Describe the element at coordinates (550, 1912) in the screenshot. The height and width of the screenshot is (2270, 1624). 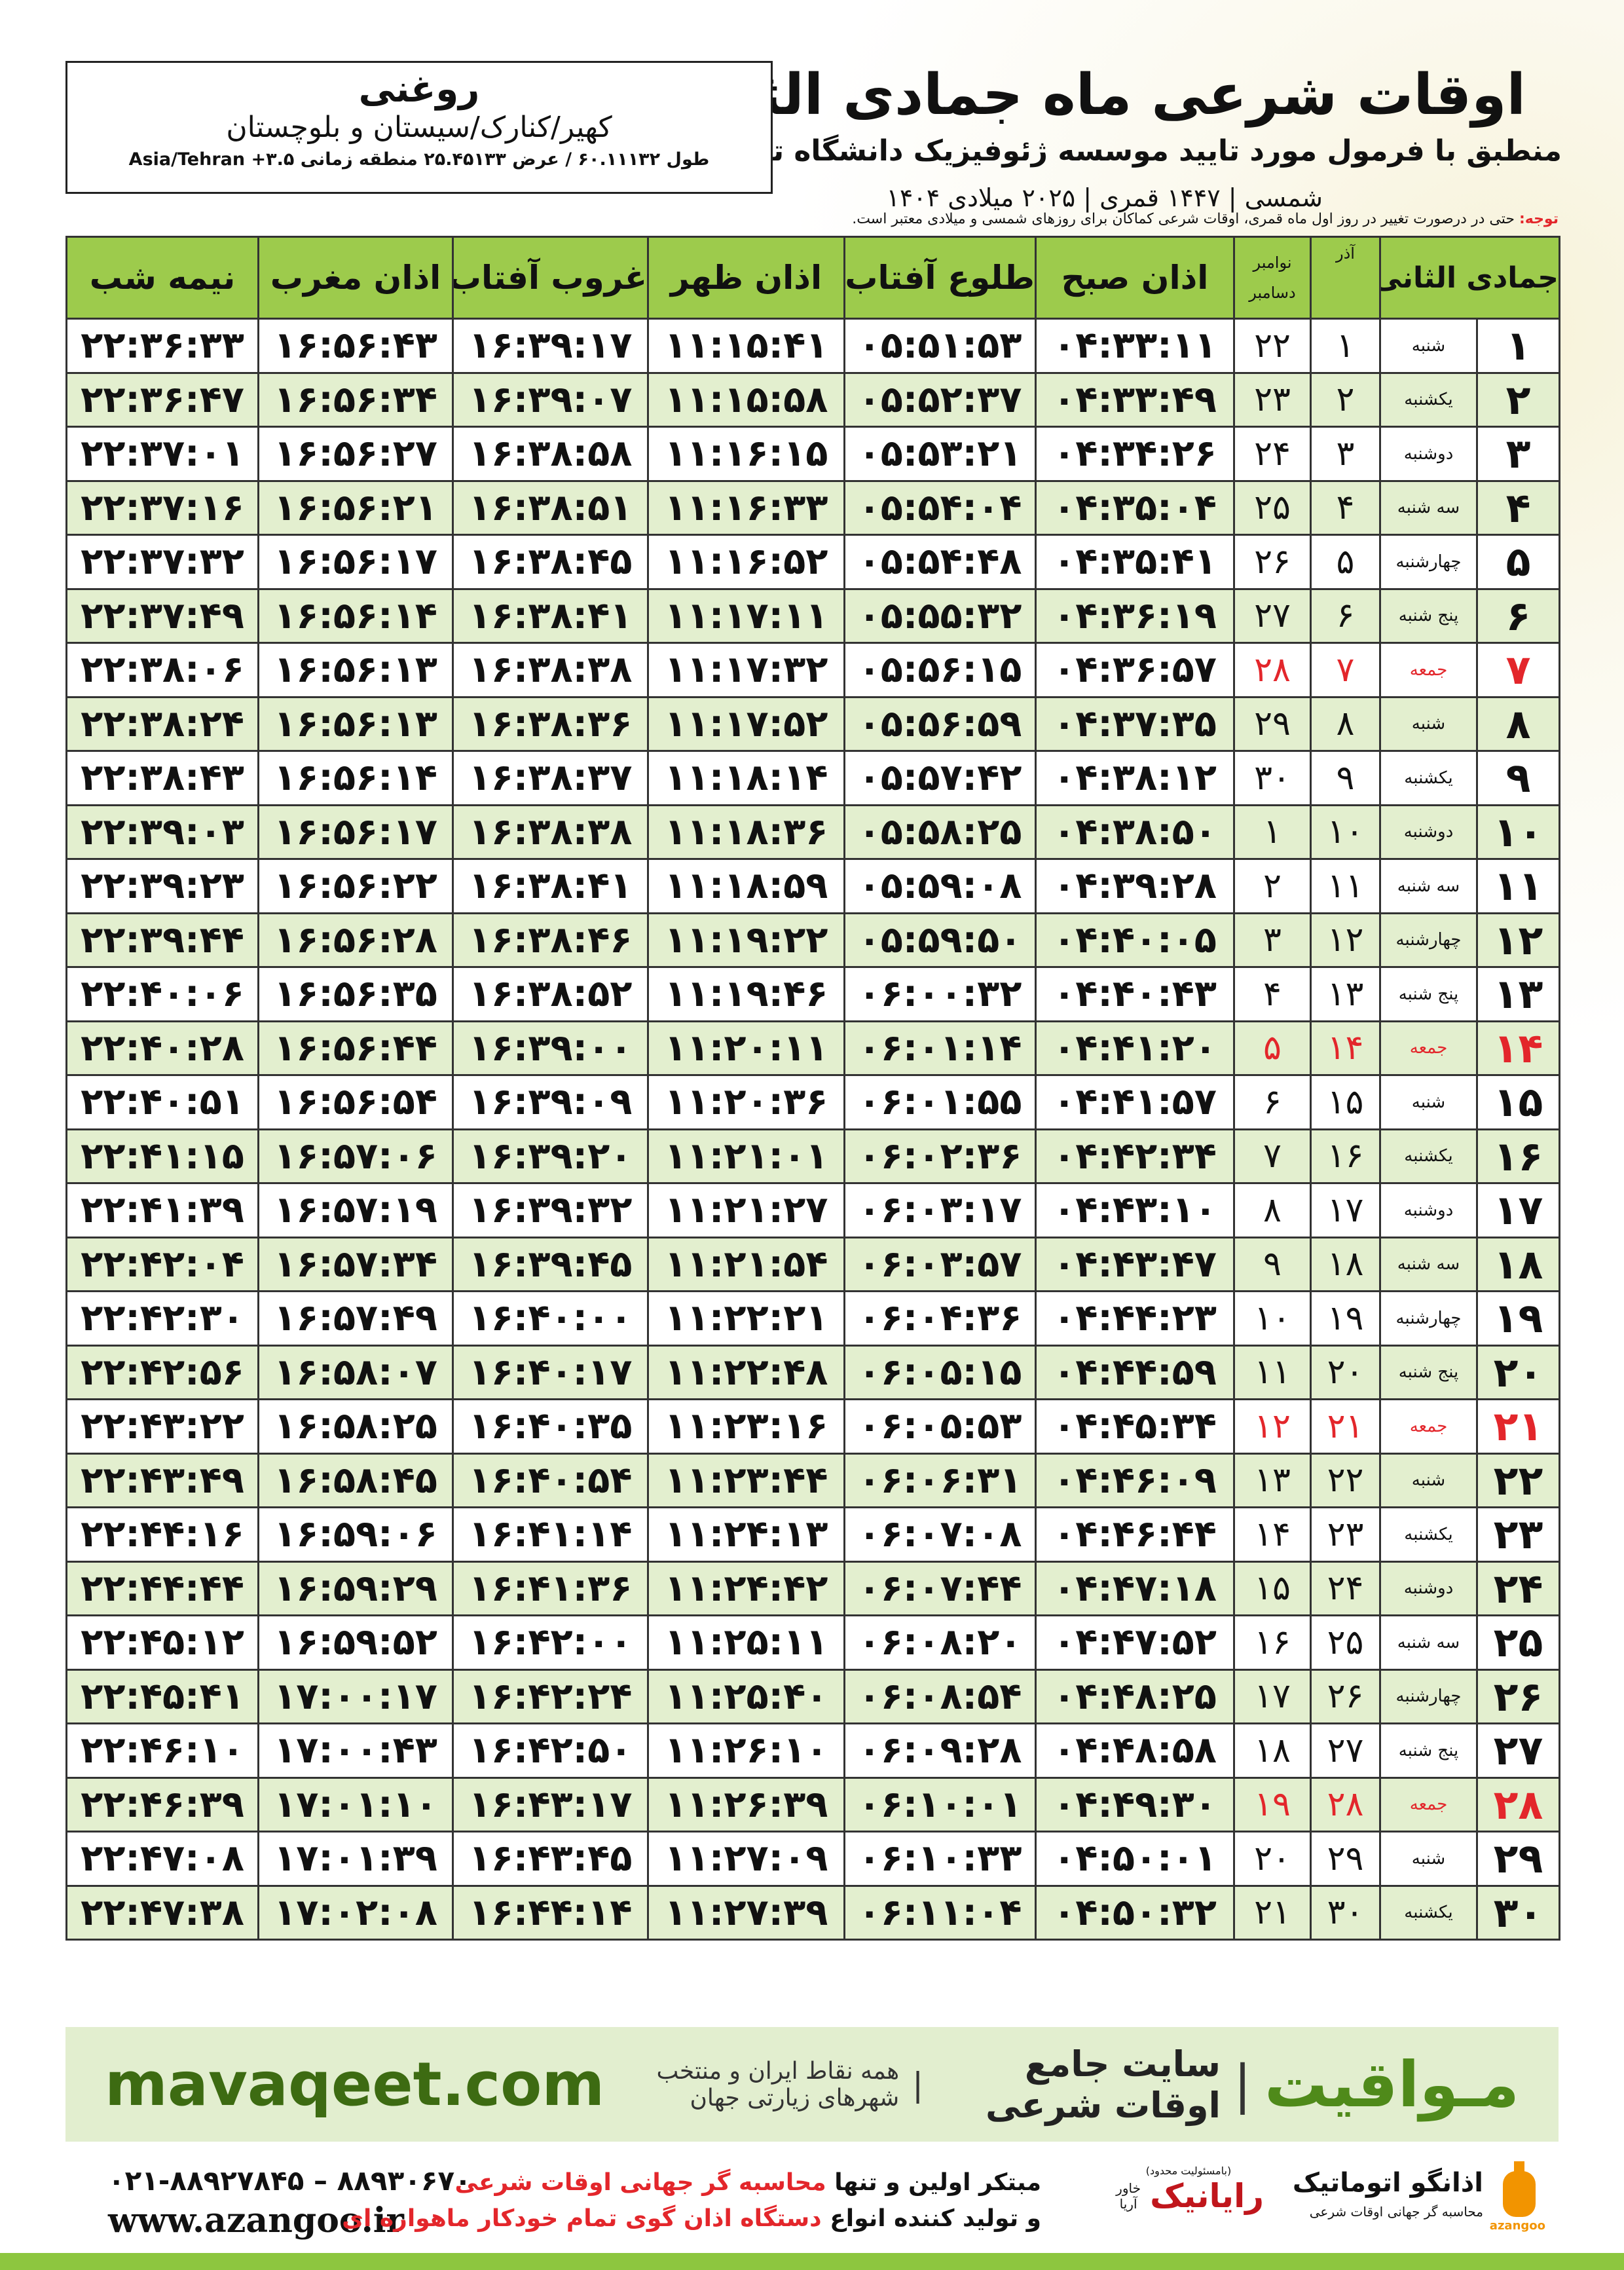
I see `table-cell: ۱۶:۴۴:۱۴` at that location.